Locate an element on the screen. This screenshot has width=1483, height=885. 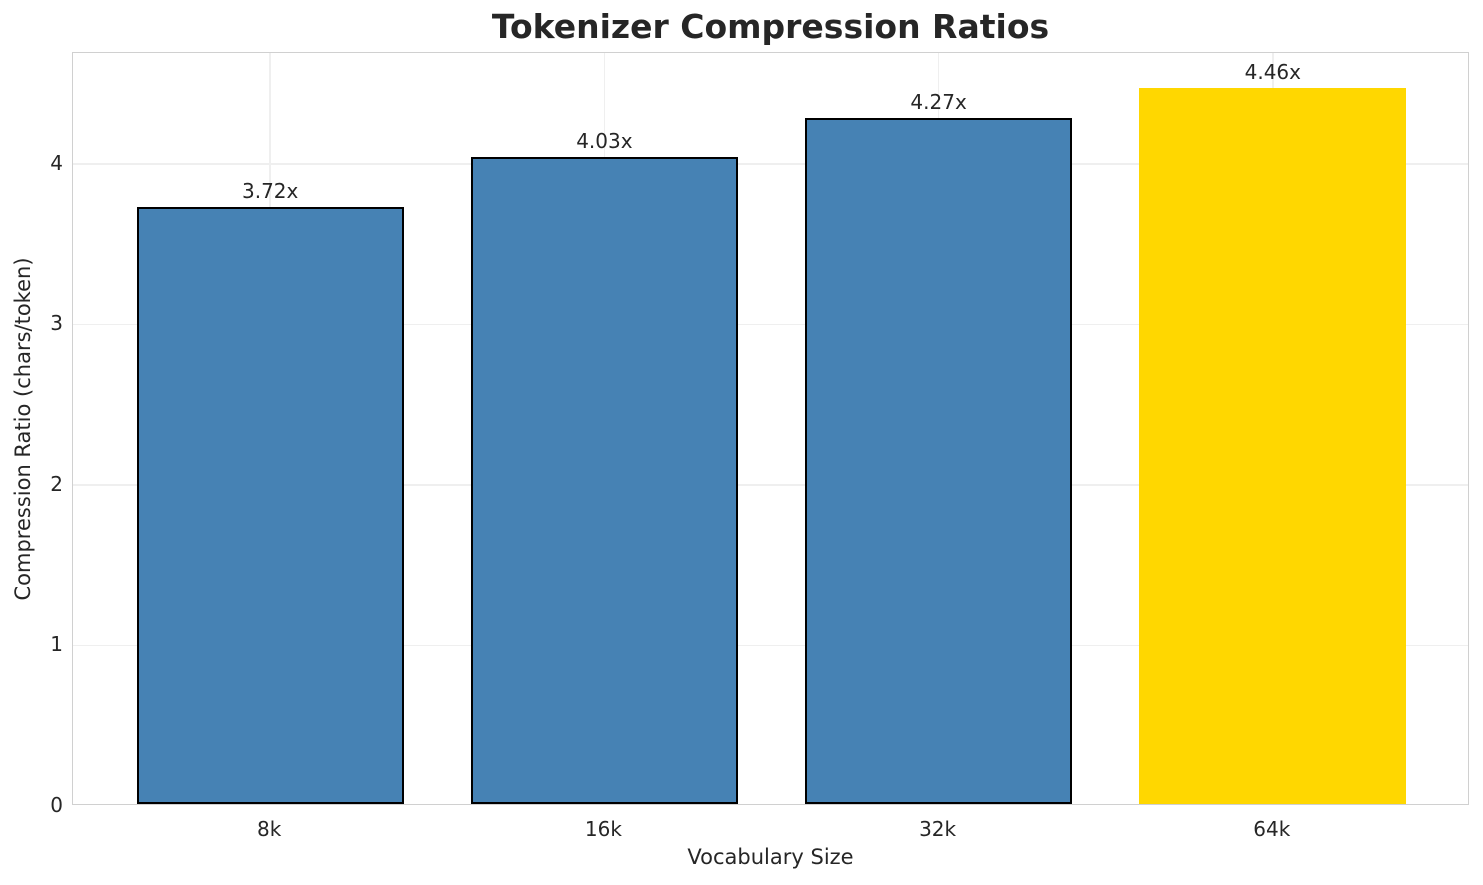
x-tick-label: 32k is located at coordinates (938, 829).